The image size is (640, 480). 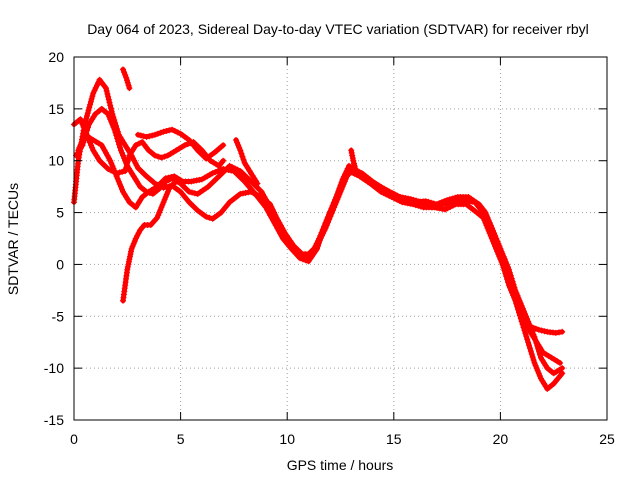 I want to click on y-tick-label: -15, so click(x=54, y=420).